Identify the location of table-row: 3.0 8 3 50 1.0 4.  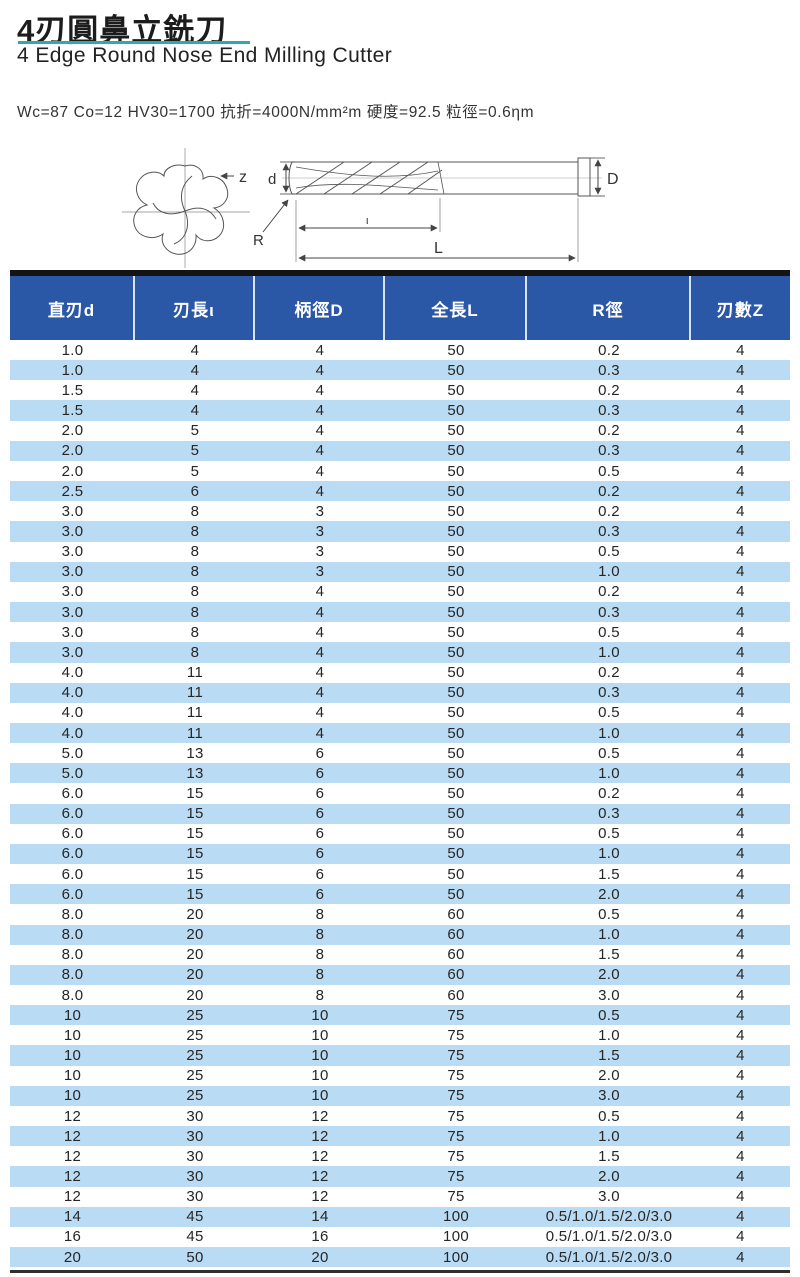
(400, 571).